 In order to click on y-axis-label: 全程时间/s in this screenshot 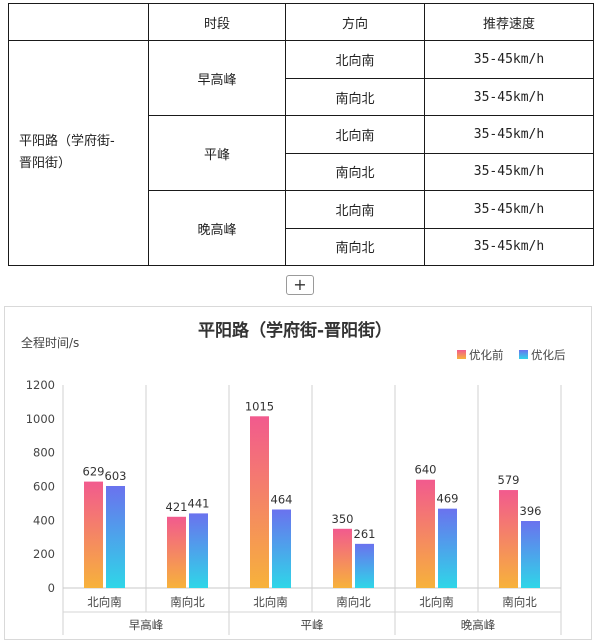, I will do `click(50, 342)`.